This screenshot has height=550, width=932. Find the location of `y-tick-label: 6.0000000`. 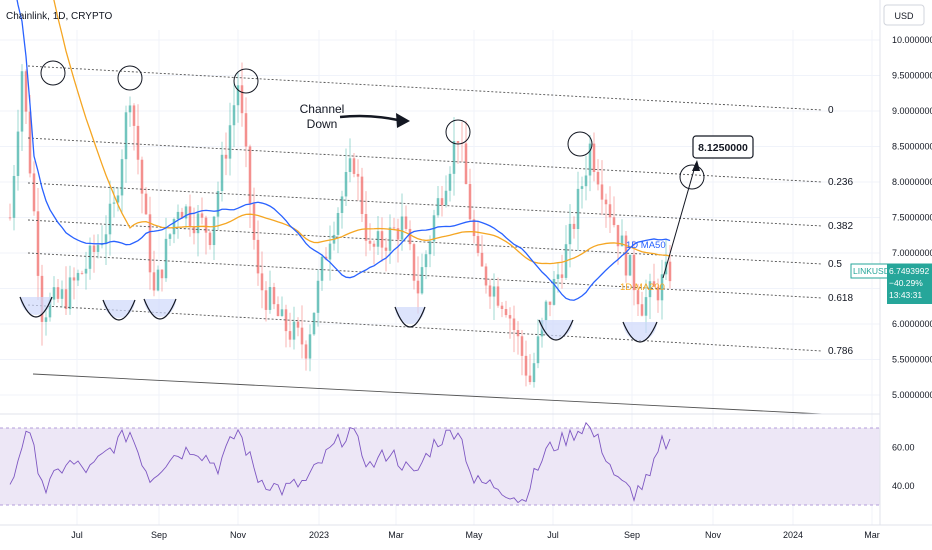

y-tick-label: 6.0000000 is located at coordinates (912, 324).